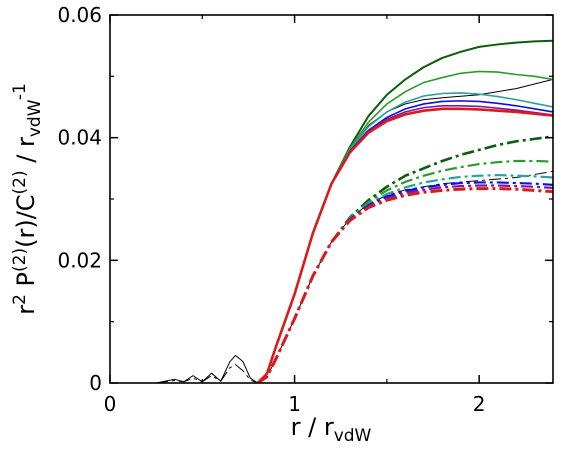 The image size is (575, 450). What do you see at coordinates (312, 427) in the screenshot?
I see `x-axis-title-main: r / r` at bounding box center [312, 427].